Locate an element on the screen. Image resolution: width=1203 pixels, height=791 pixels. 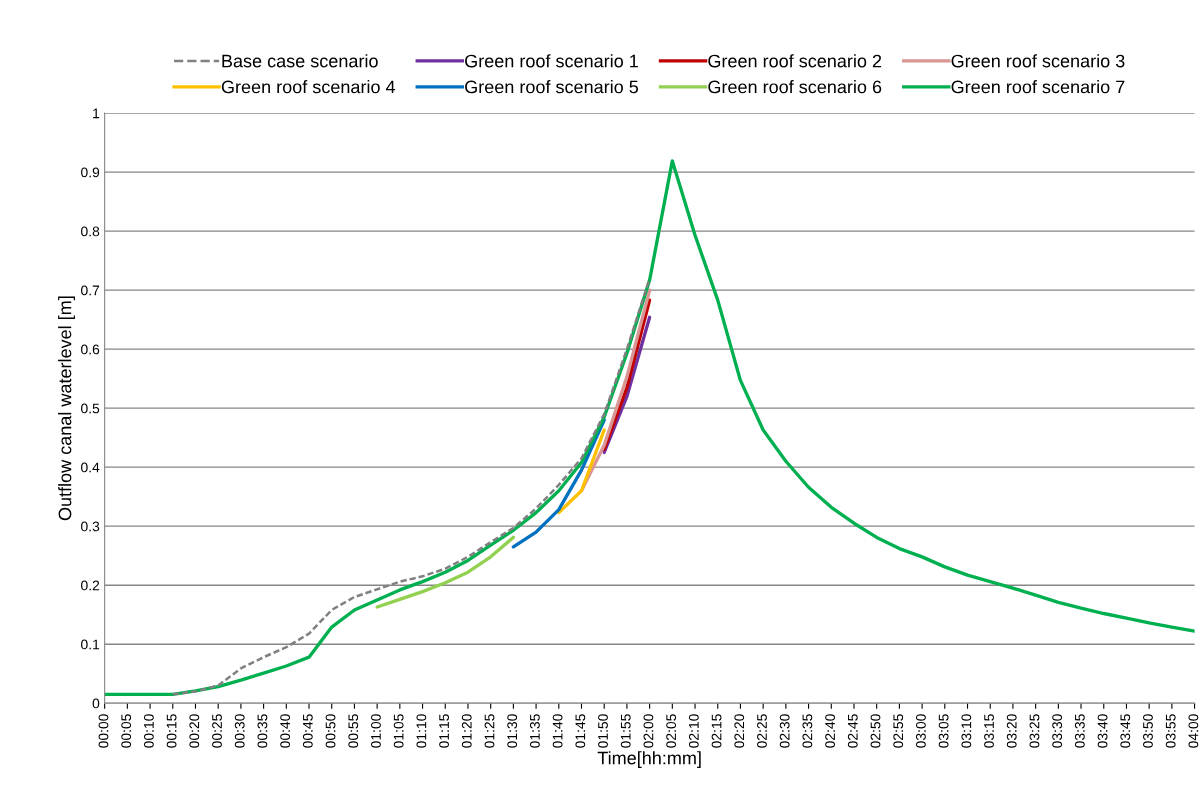
x-tick-label: 00:10 is located at coordinates (148, 731).